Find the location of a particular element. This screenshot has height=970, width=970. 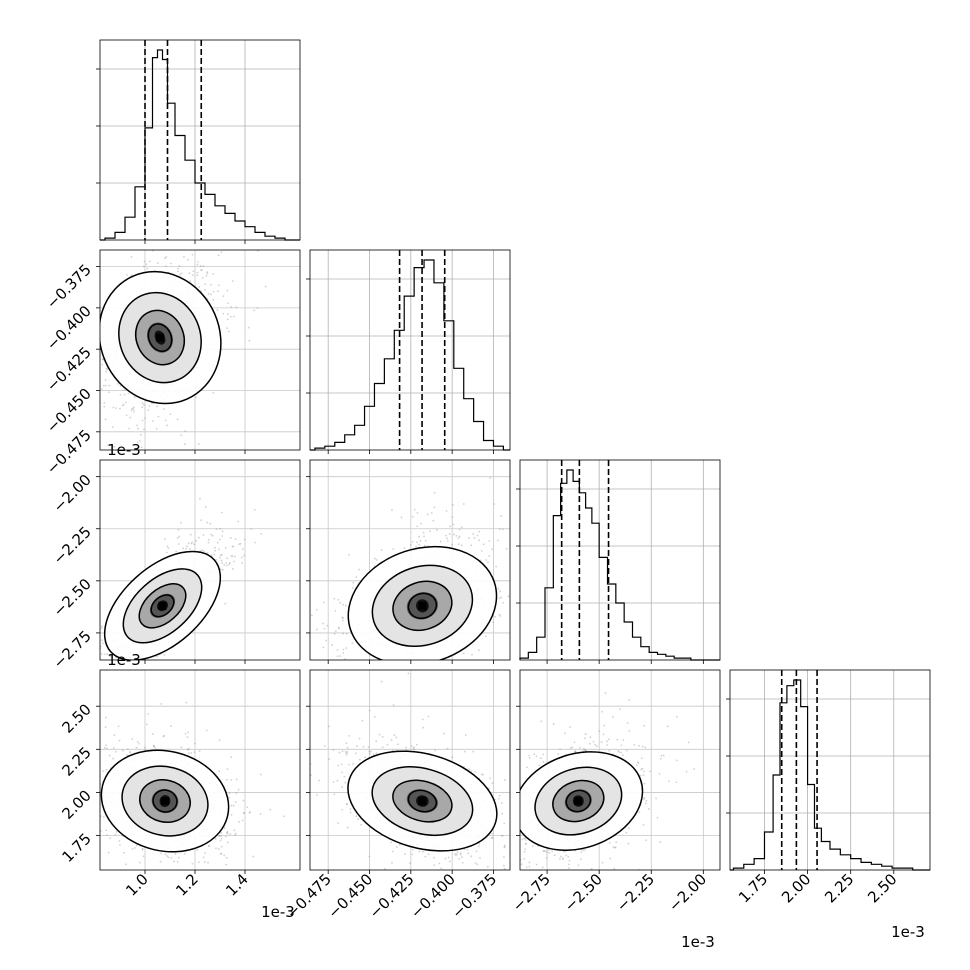

pair-frame is located at coordinates (200, 560).